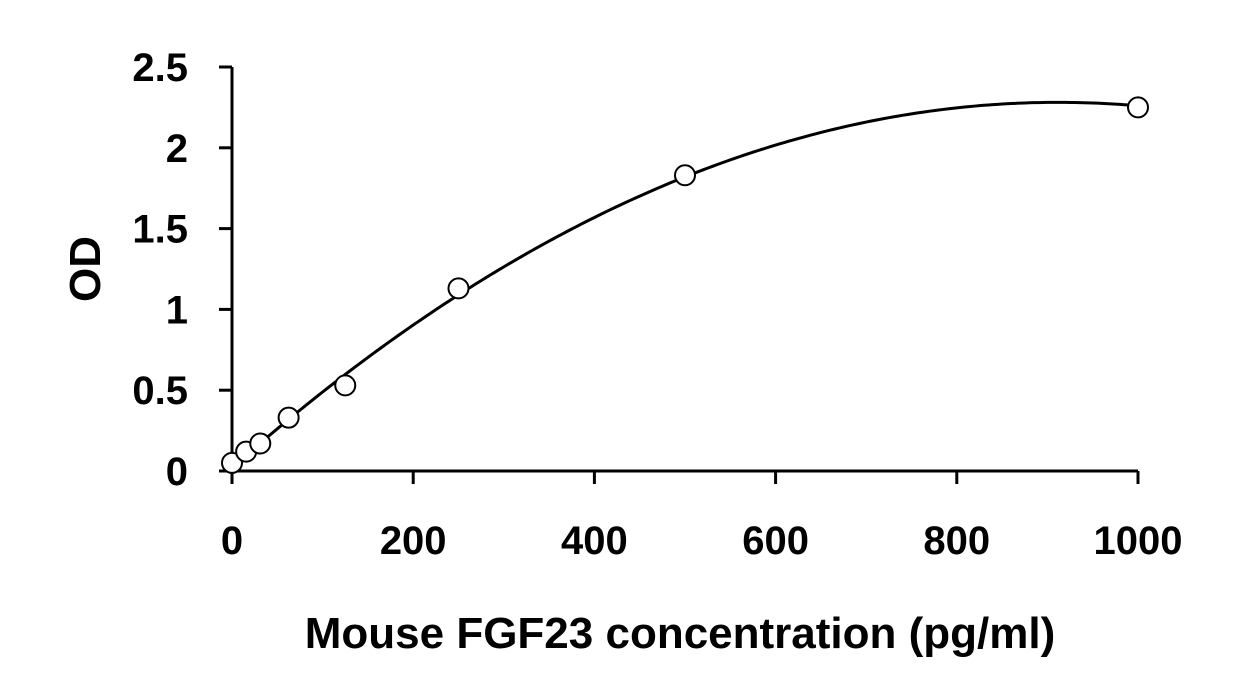 This screenshot has height=697, width=1245. Describe the element at coordinates (177, 310) in the screenshot. I see `y-tick-label: 1` at that location.